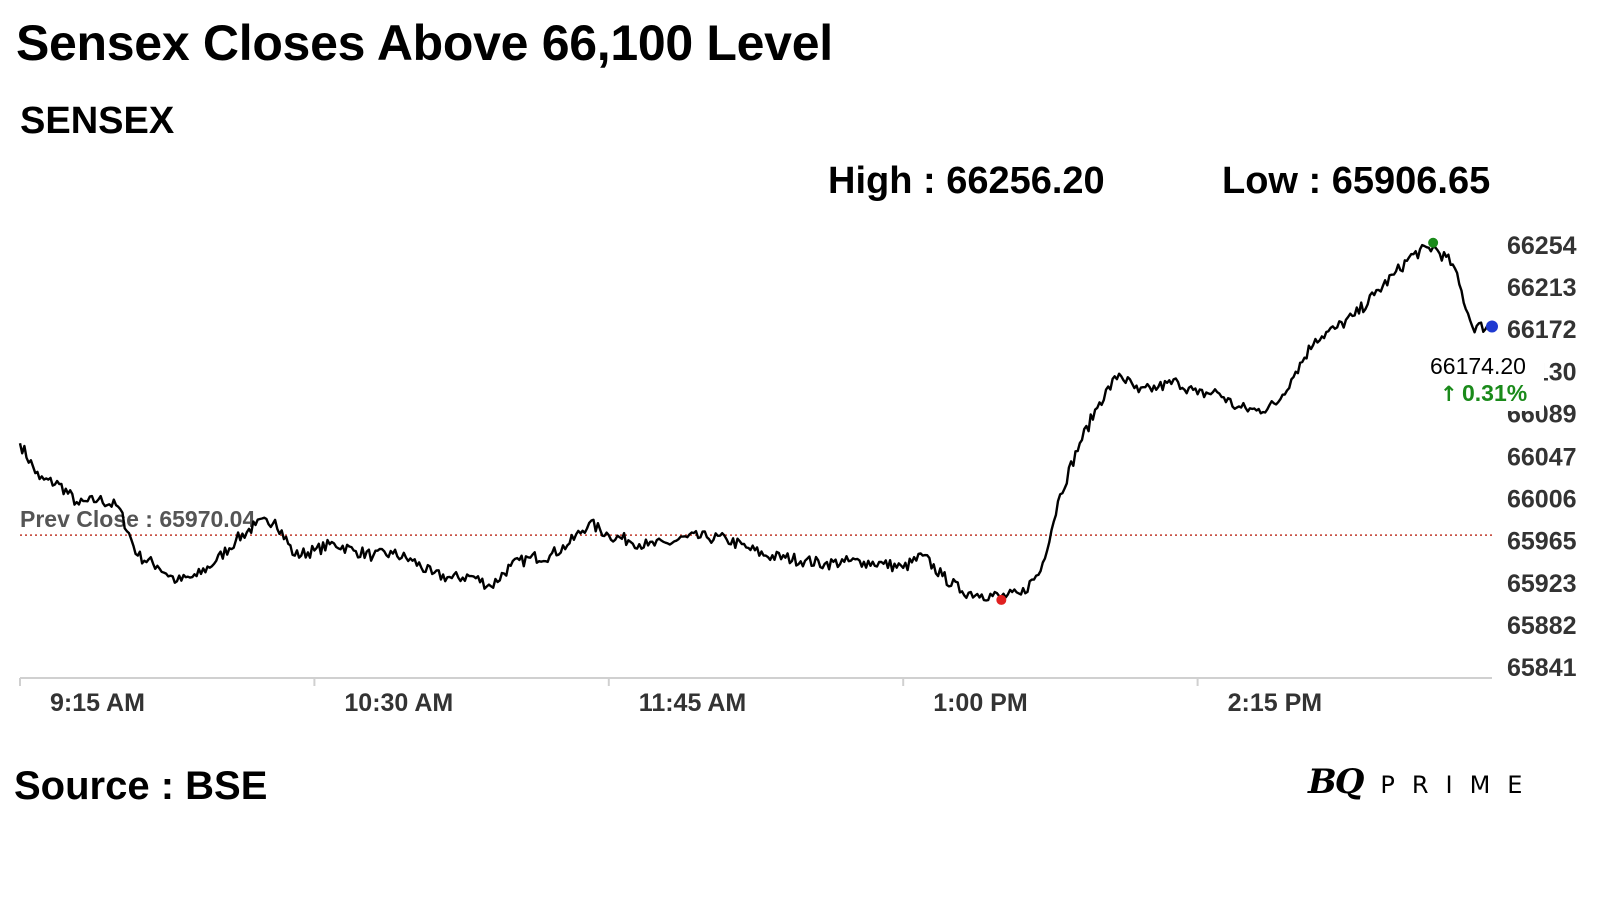  I want to click on source-label: Source : BSE, so click(141, 786).